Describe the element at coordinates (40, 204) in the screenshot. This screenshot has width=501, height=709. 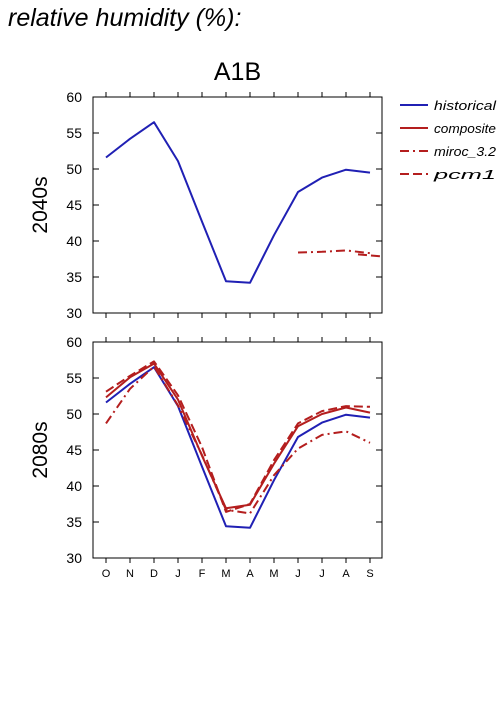
I see `panel-label-2040s: 2040s` at that location.